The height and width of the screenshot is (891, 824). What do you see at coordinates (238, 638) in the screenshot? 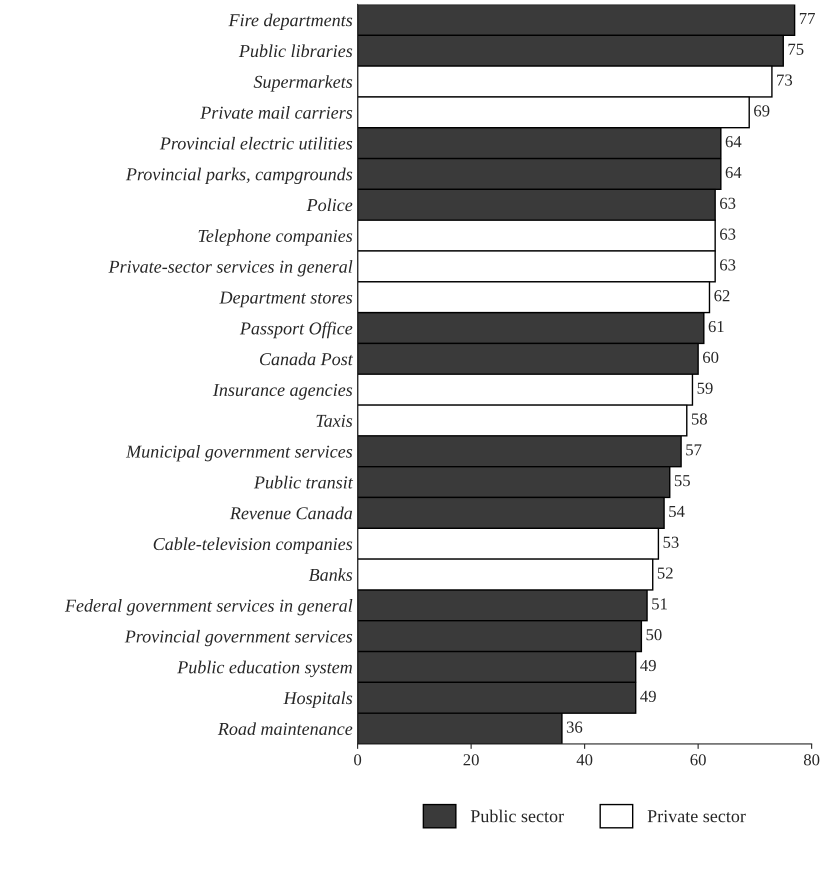
I see `y-tick-label: Provincial government services` at bounding box center [238, 638].